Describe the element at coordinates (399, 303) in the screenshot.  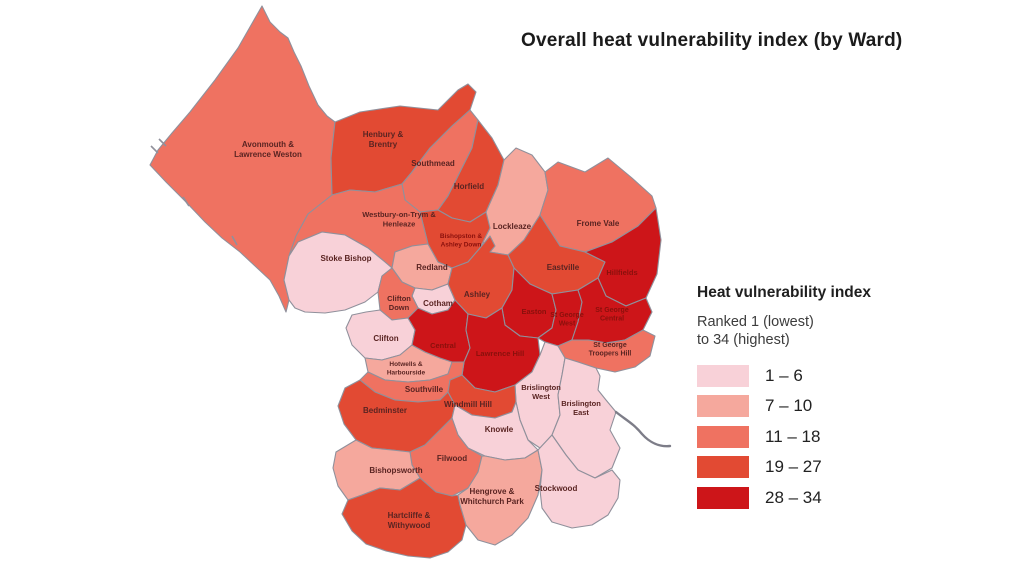
I see `ward-label-clifton-down: Clifton Down` at that location.